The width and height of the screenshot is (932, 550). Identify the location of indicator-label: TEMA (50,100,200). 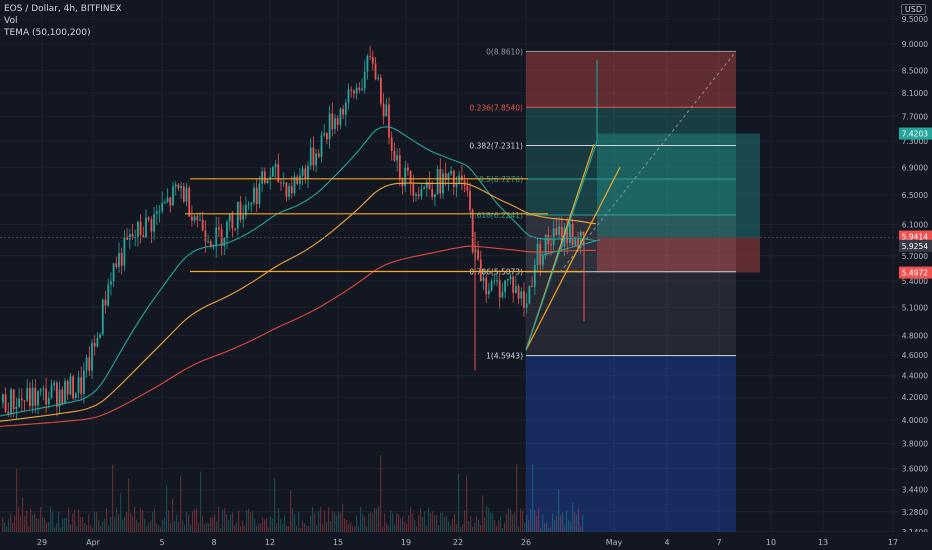
(47, 33).